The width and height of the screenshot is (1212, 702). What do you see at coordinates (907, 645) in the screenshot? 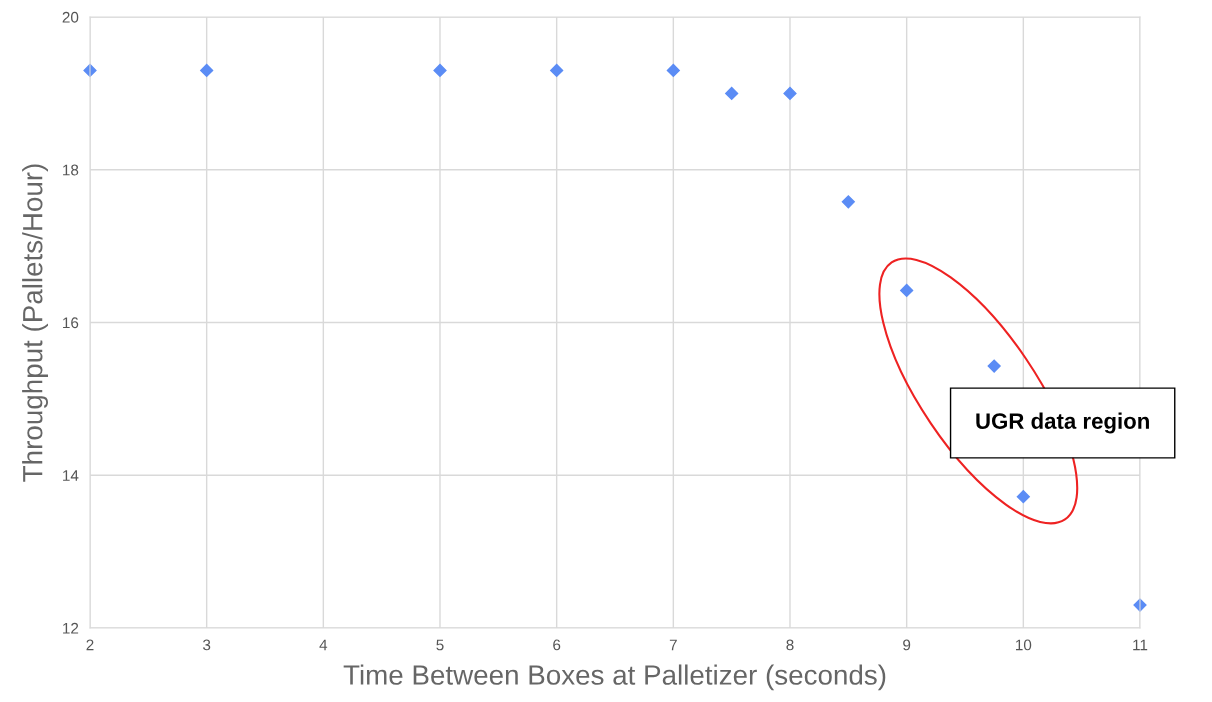
I see `x-tick-label: 9` at bounding box center [907, 645].